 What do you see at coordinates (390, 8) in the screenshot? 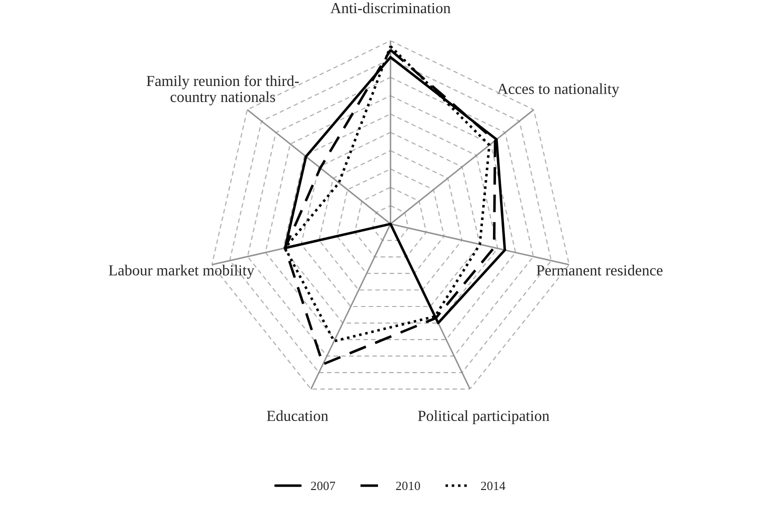
I see `spoke-label: Anti-discrimination` at bounding box center [390, 8].